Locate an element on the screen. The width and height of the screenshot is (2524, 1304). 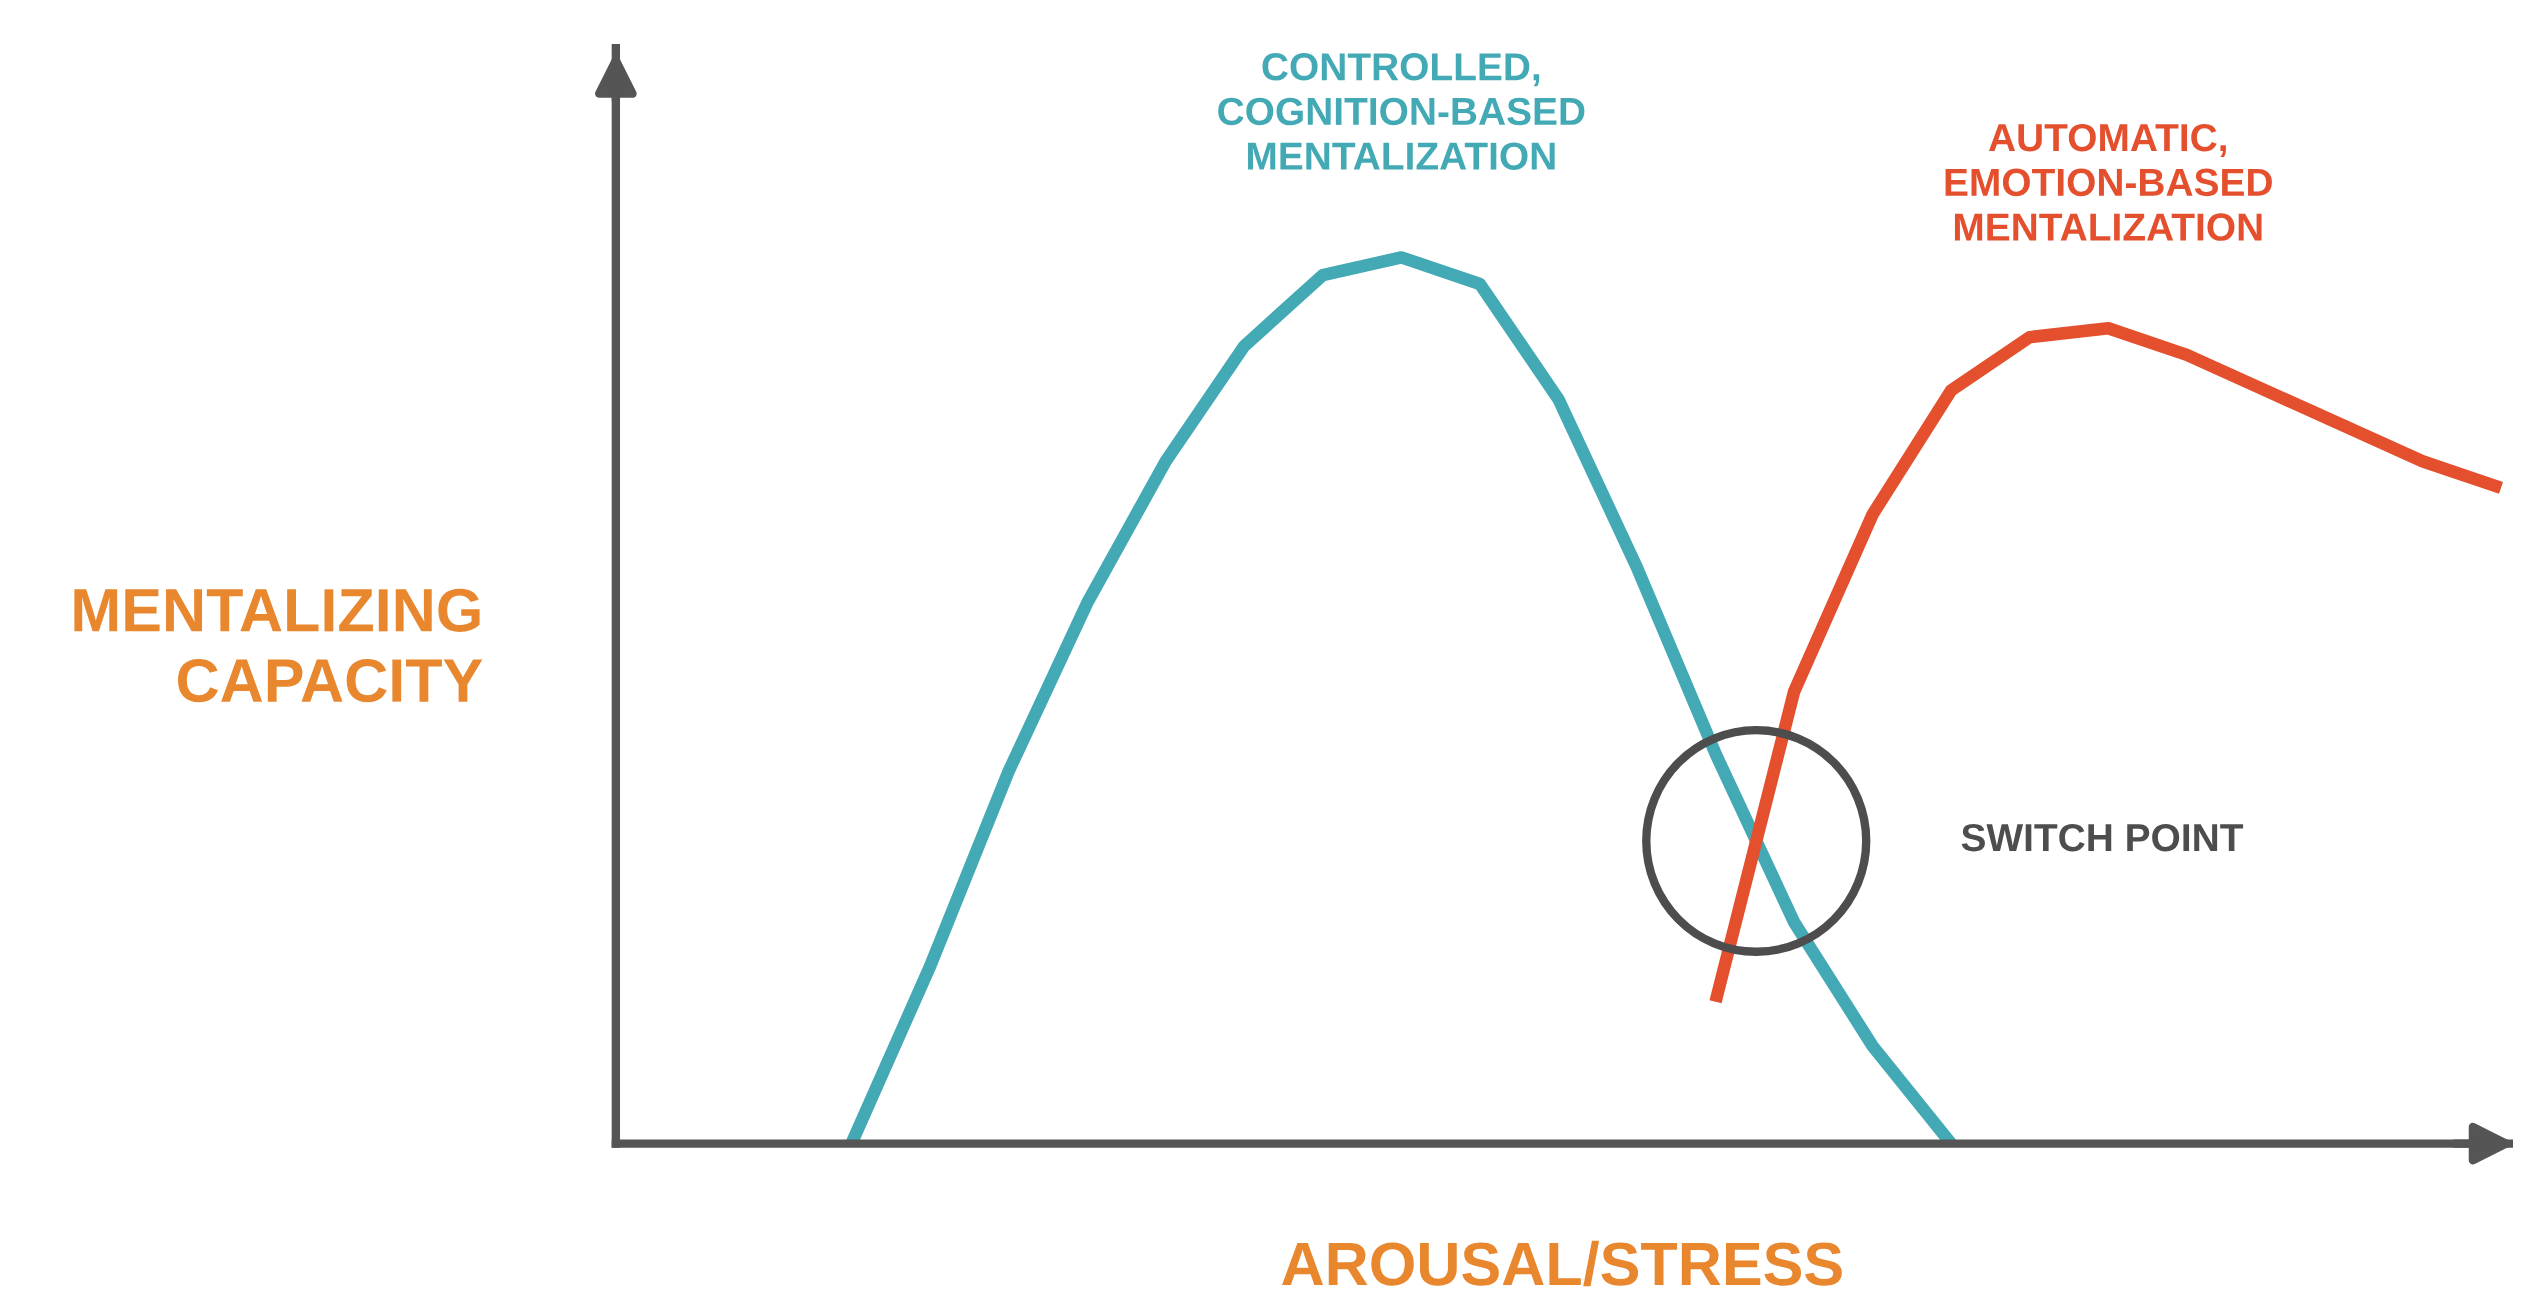
y-axis-title: MENTALIZING CAPACITY is located at coordinates (278, 645).